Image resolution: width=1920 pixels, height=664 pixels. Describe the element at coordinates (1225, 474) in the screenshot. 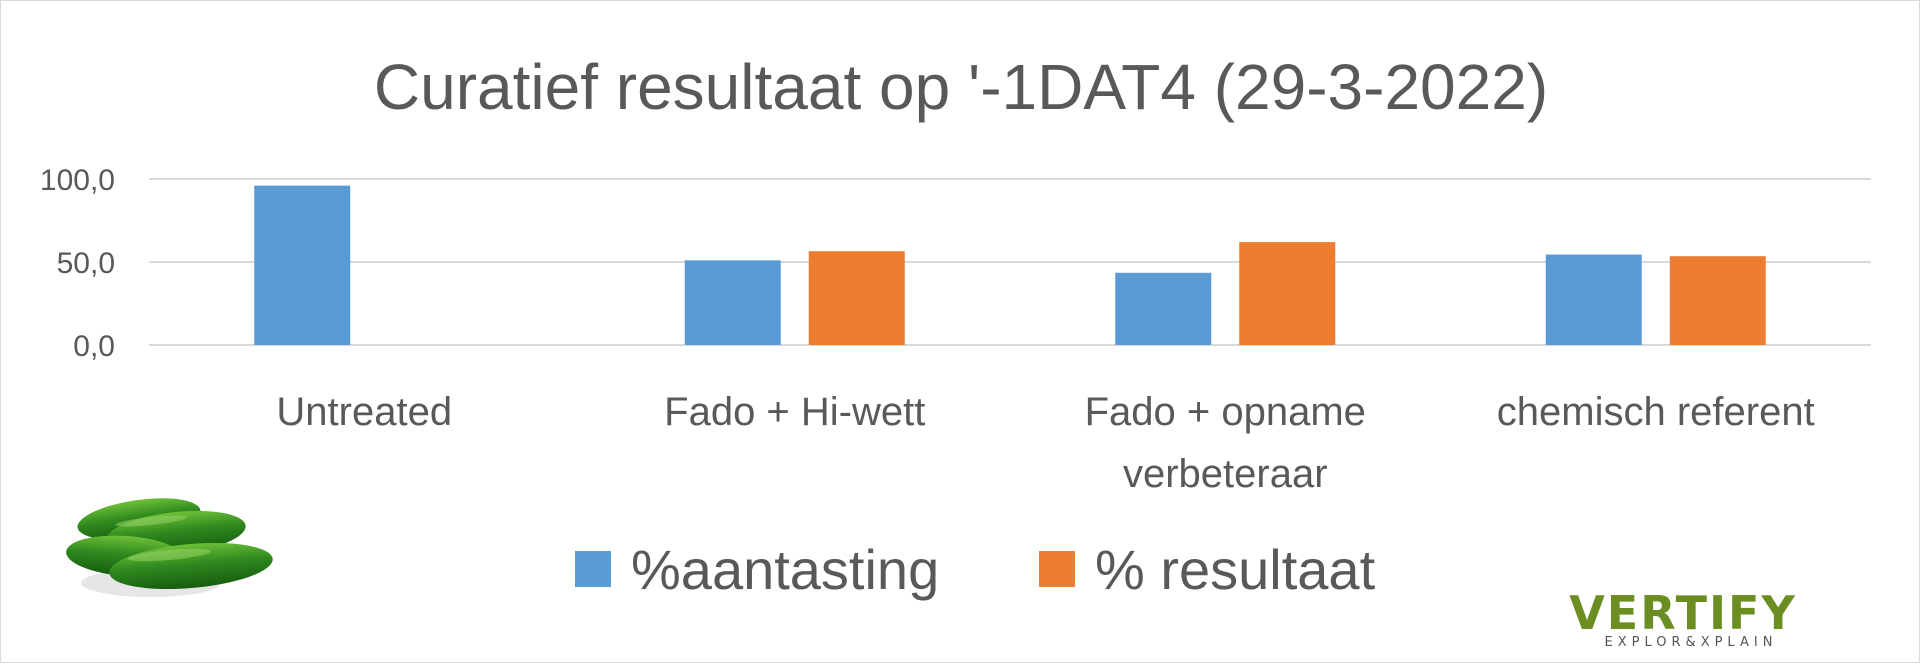

I see `category-label: verbeteraar` at that location.